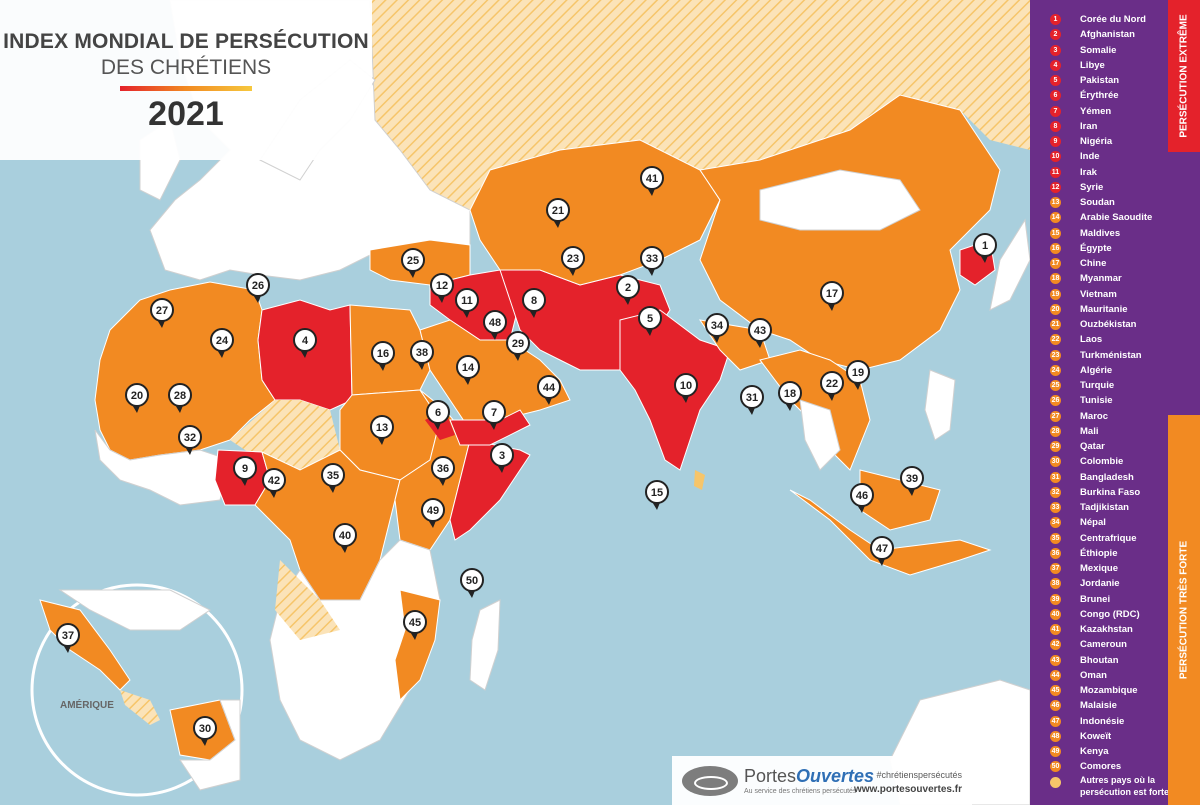  I want to click on marker-rank-label: 34, so click(717, 326).